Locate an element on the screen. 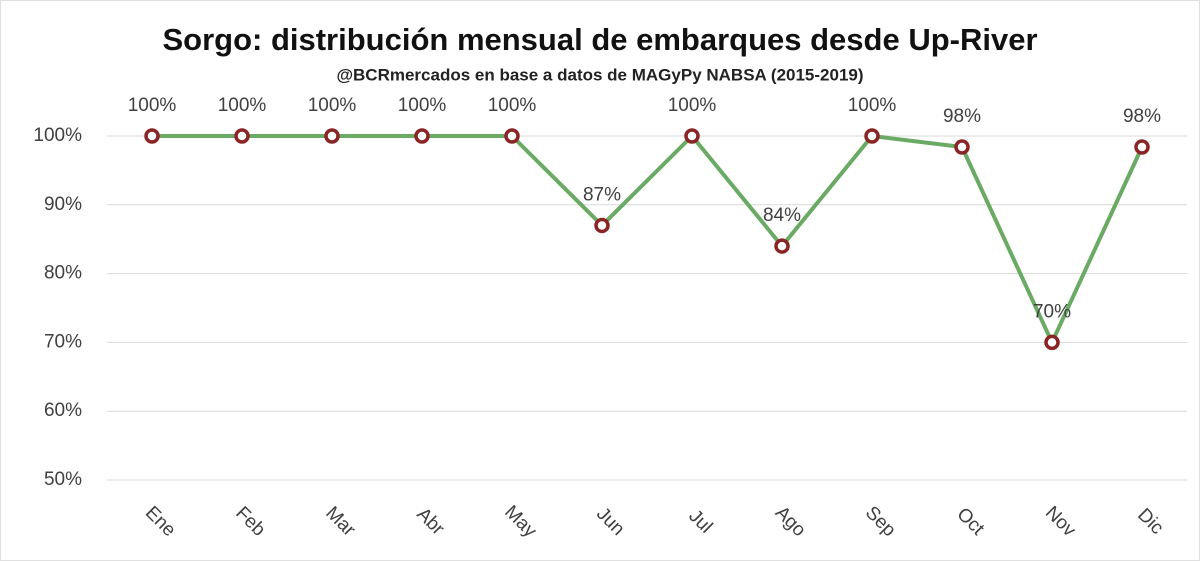 The image size is (1200, 561). y-tick-label: 60% is located at coordinates (63, 410).